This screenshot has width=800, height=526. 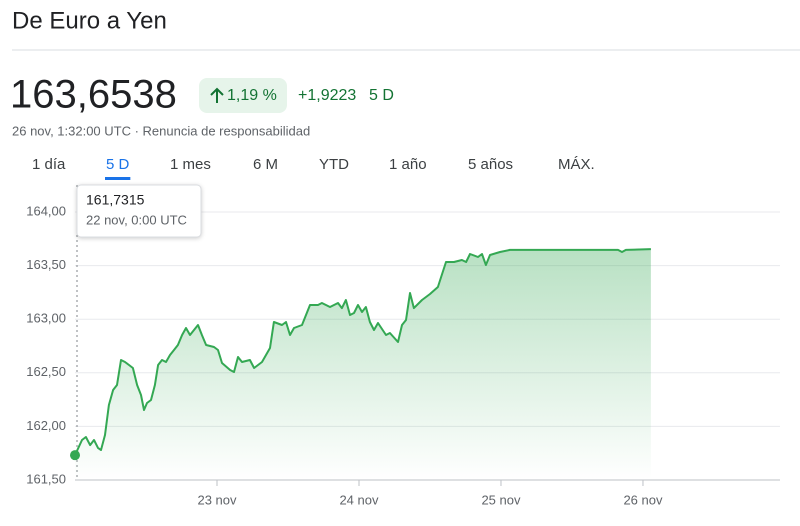 I want to click on tooltip-value: 161,7315, so click(x=115, y=200).